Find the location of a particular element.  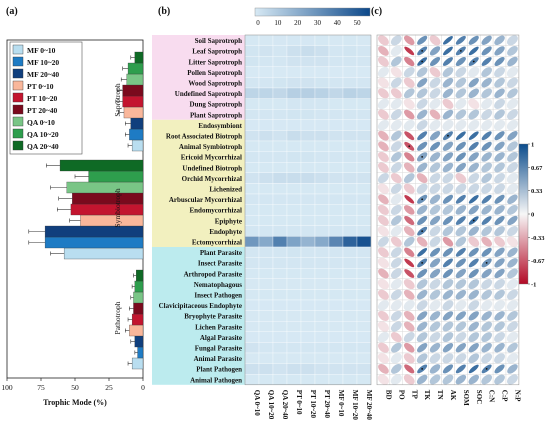

legend-label-4: PT 10~20 is located at coordinates (42, 98).